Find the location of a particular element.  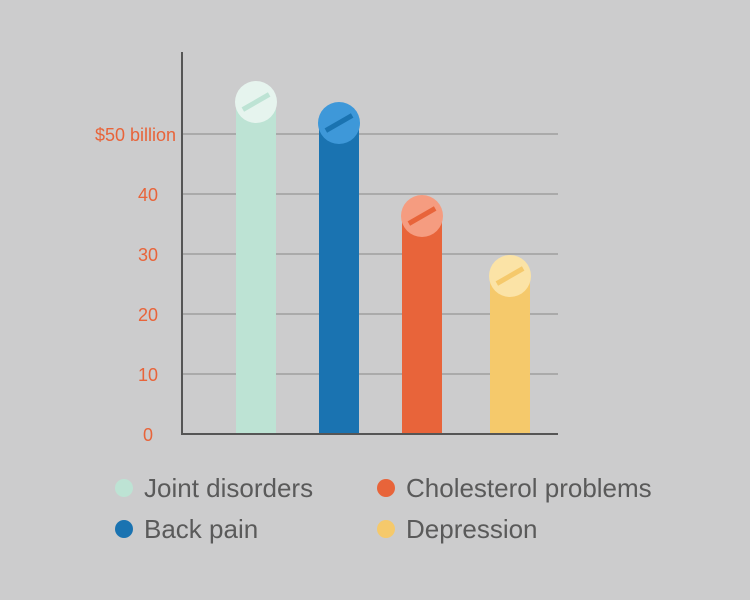

legend-swatch-depression is located at coordinates (386, 529).